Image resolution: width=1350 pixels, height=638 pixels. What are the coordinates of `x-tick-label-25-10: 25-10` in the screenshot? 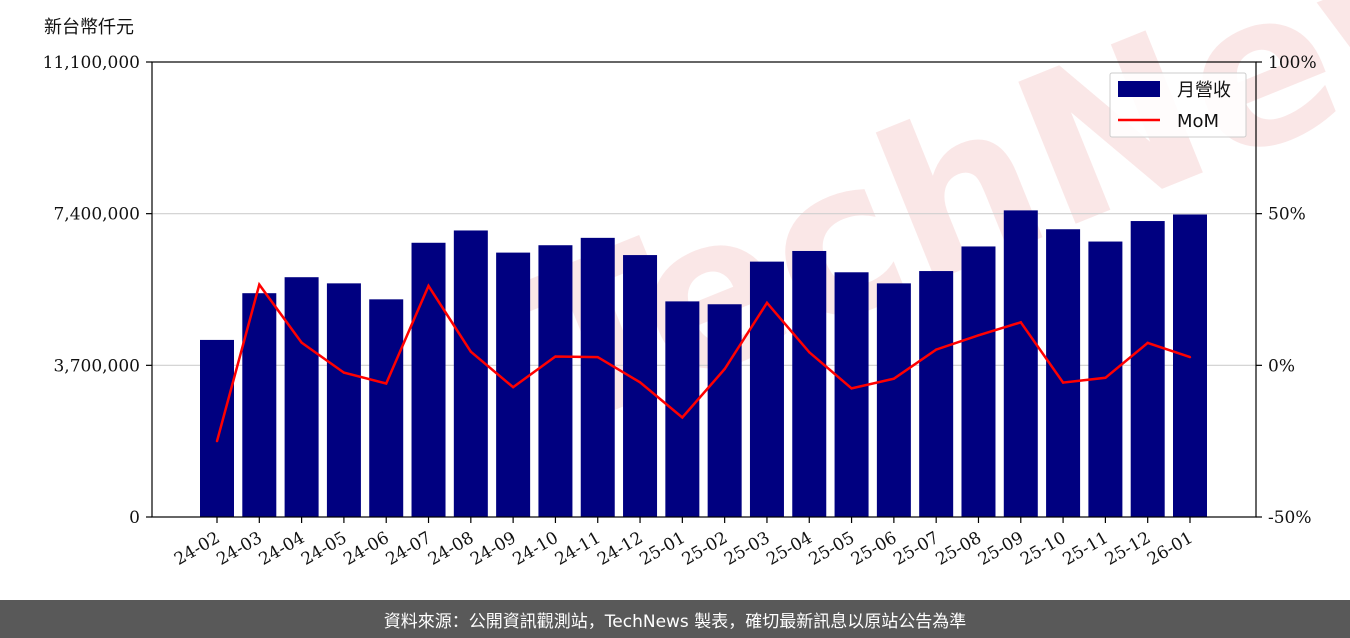 It's located at (1043, 549).